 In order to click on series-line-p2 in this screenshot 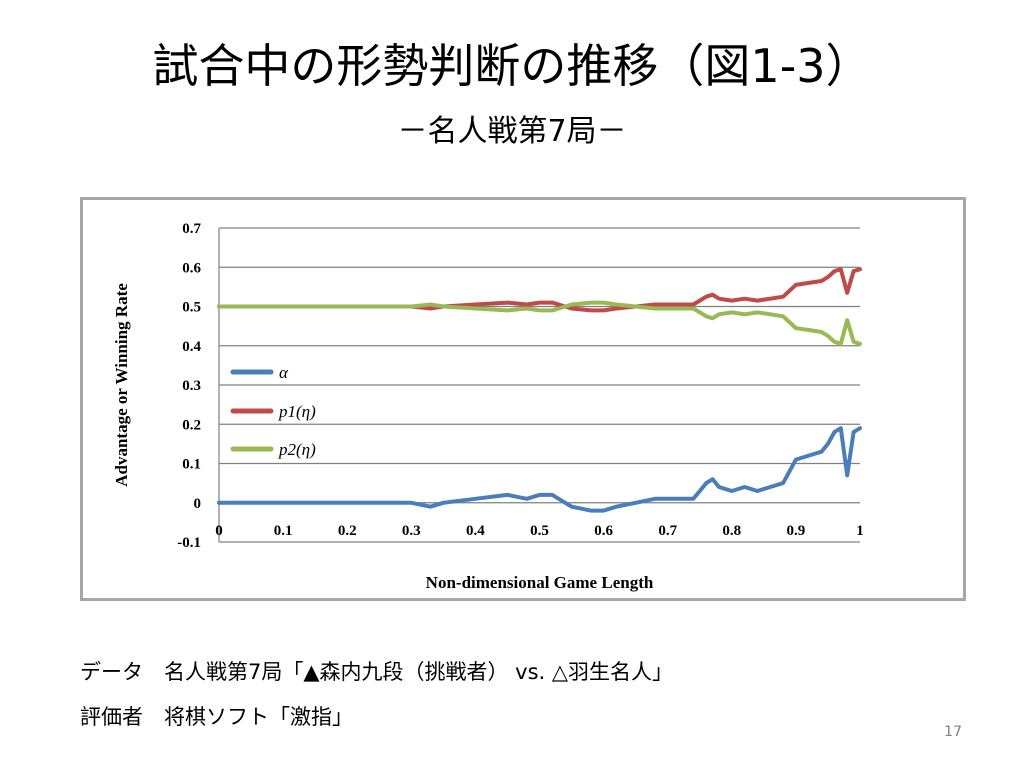, I will do `click(539, 323)`.